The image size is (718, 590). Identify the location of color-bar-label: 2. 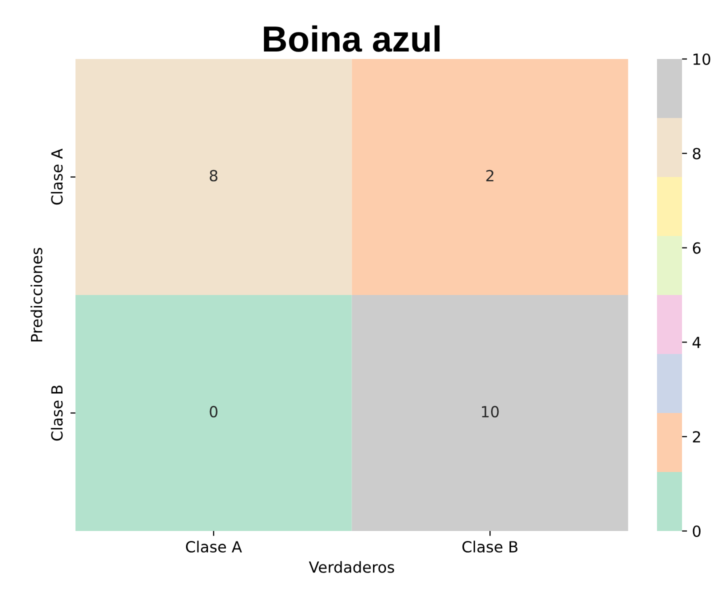
(696, 436).